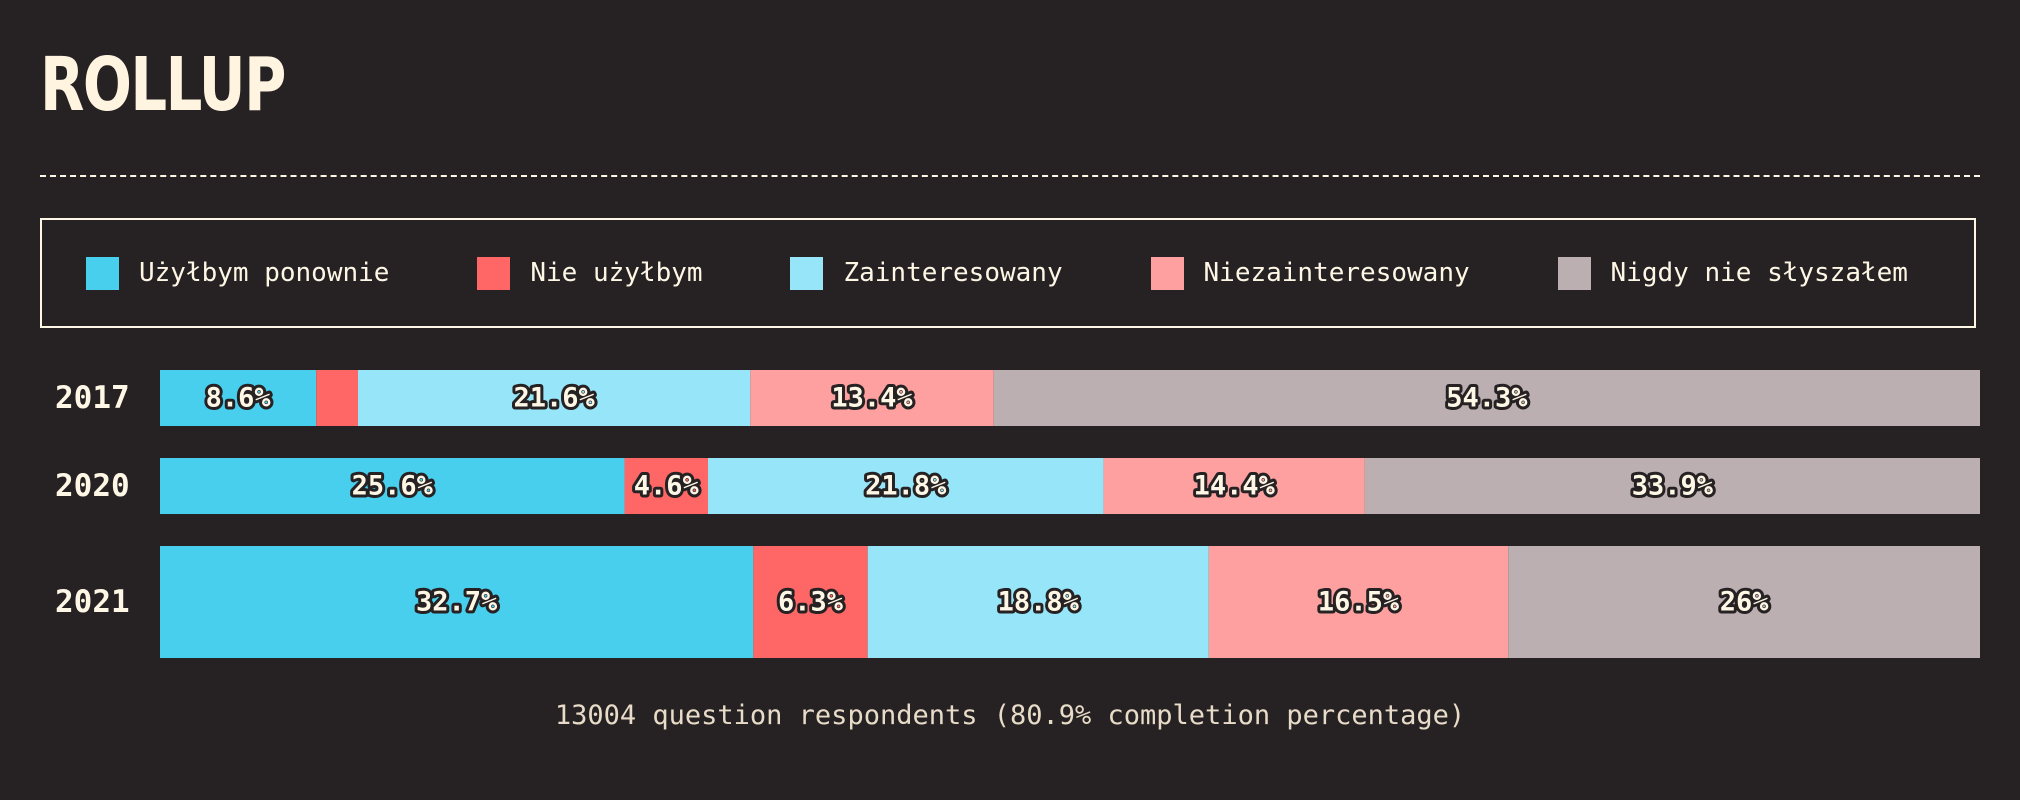 This screenshot has height=800, width=2020. I want to click on data-label: 54.3%, so click(1487, 398).